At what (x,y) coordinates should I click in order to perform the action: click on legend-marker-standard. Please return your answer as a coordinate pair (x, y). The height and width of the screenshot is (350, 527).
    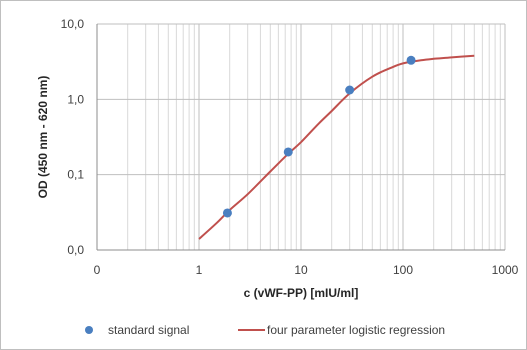
    Looking at the image, I should click on (89, 330).